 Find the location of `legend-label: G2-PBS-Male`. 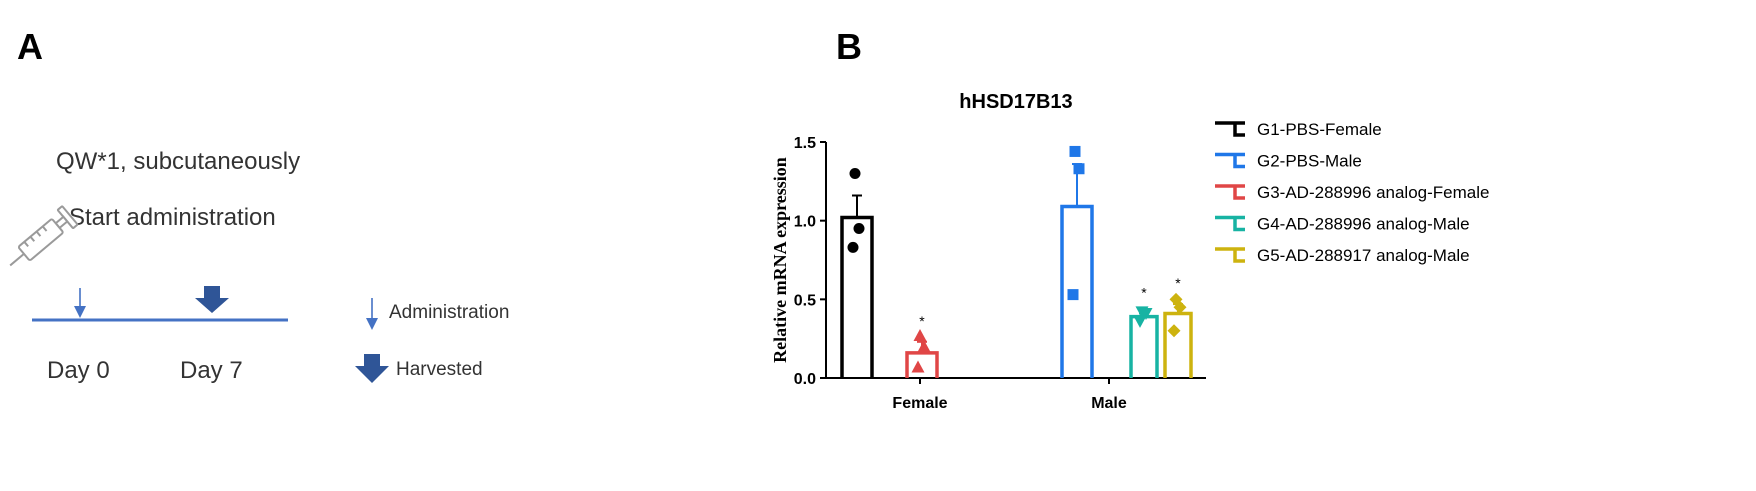

legend-label: G2-PBS-Male is located at coordinates (1309, 161).